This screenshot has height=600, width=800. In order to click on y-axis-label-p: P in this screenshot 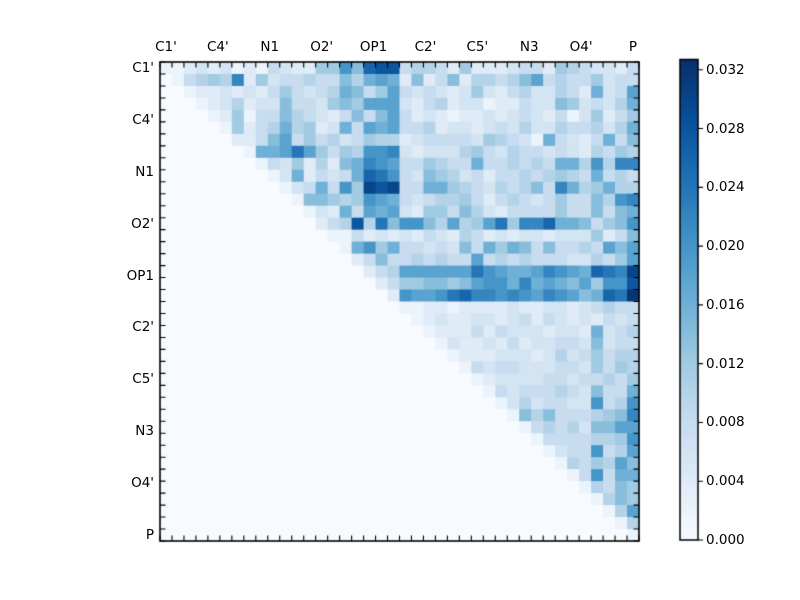, I will do `click(149, 535)`.